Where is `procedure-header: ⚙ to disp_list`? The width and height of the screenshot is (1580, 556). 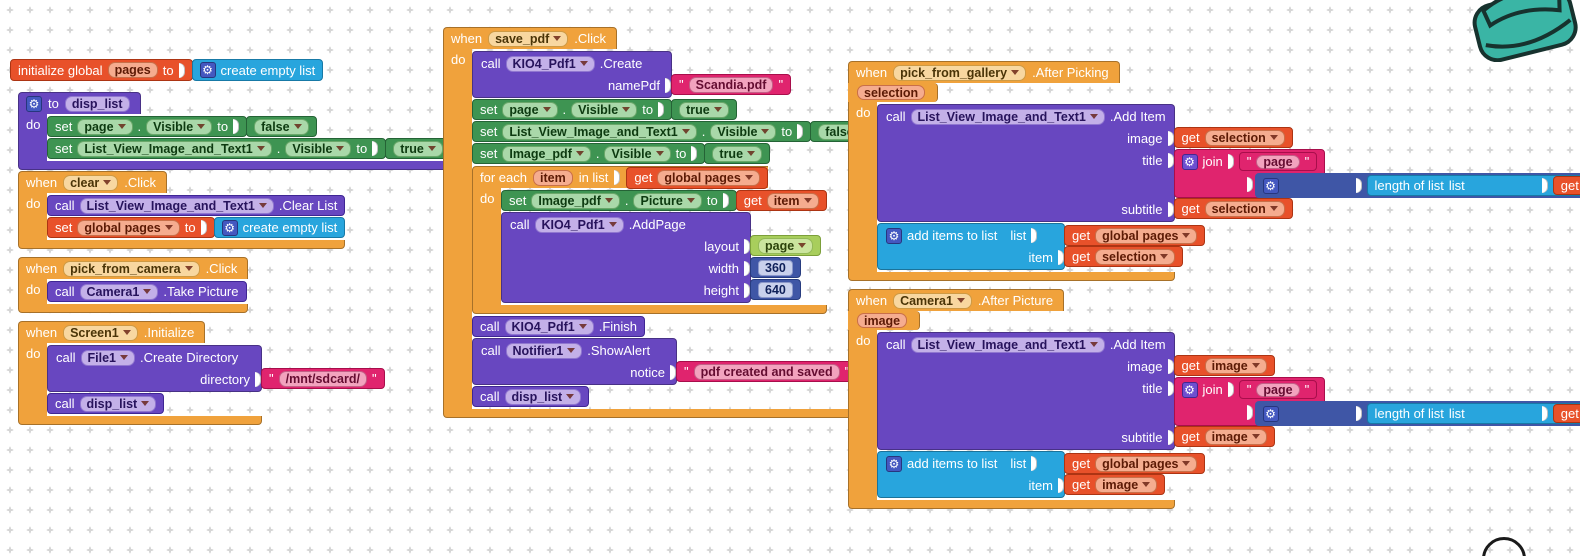 procedure-header: ⚙ to disp_list is located at coordinates (79, 103).